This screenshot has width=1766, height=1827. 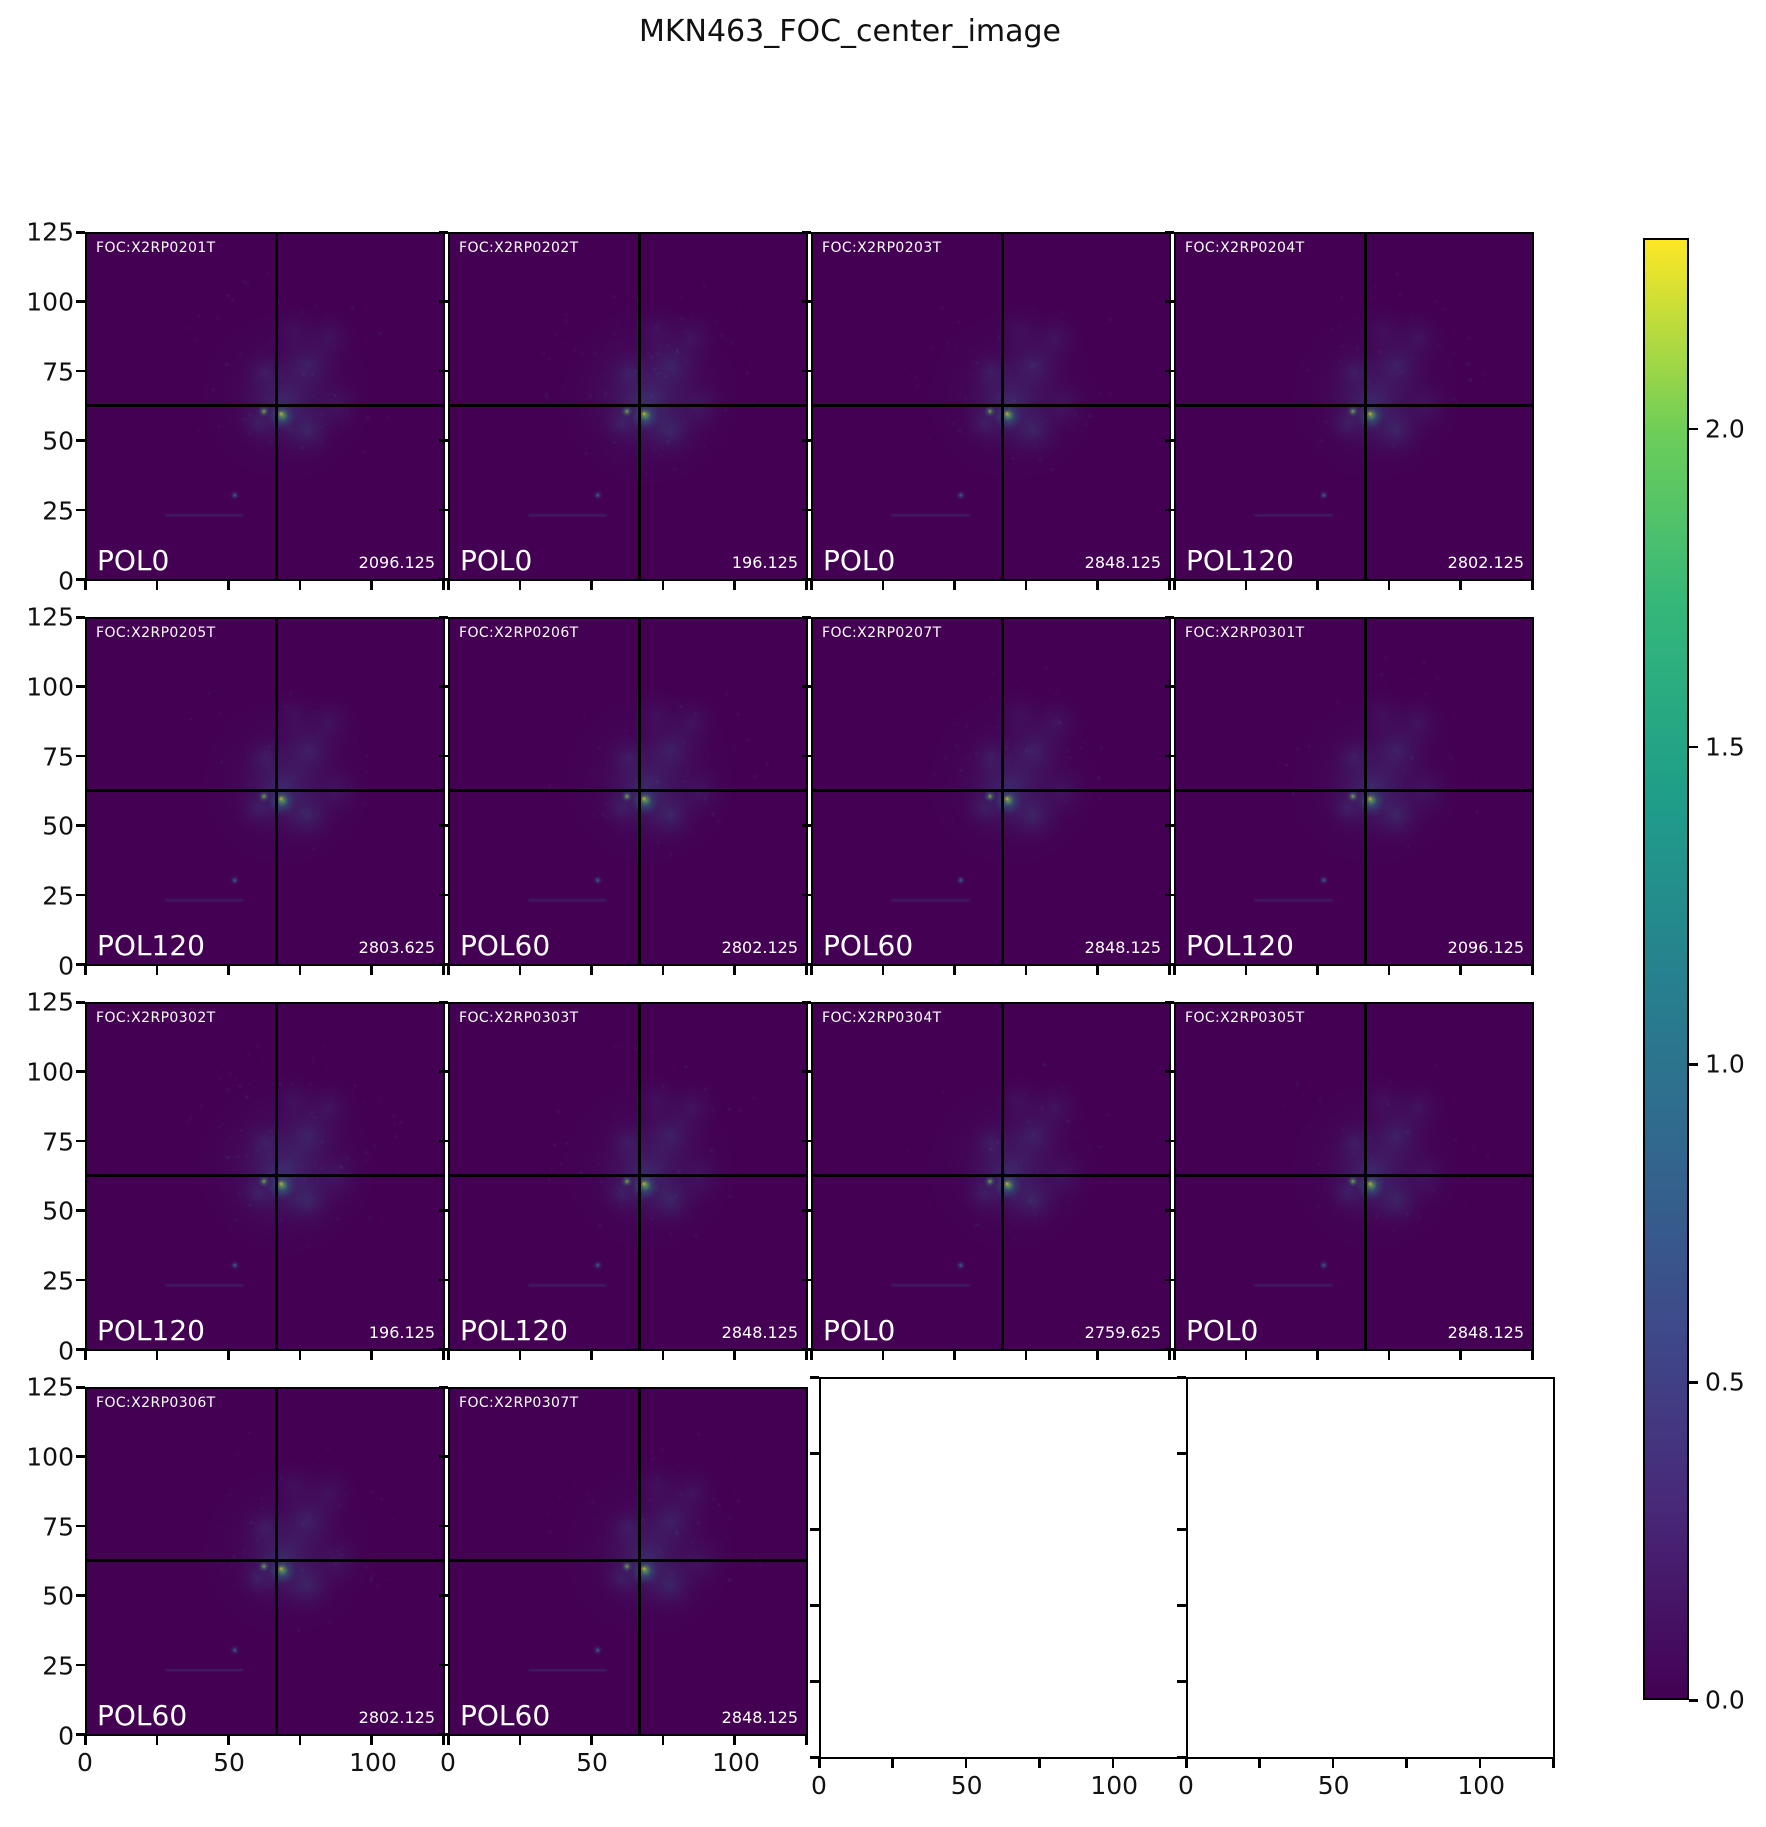 I want to click on panel-dataset-label: FOC:X2RP0207T, so click(x=882, y=633).